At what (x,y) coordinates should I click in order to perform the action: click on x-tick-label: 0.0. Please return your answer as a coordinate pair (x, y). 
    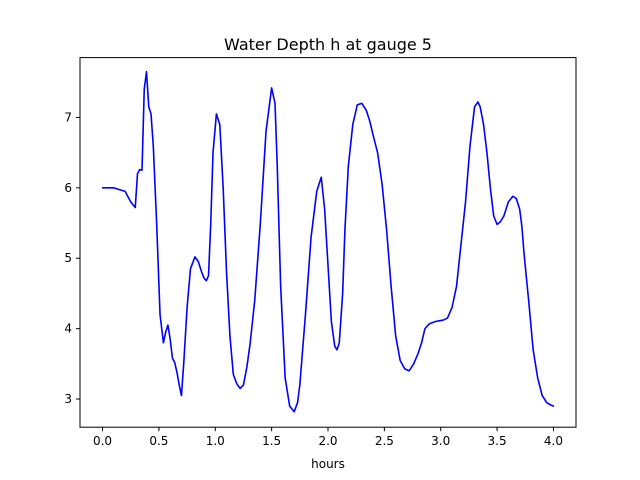
    Looking at the image, I should click on (102, 441).